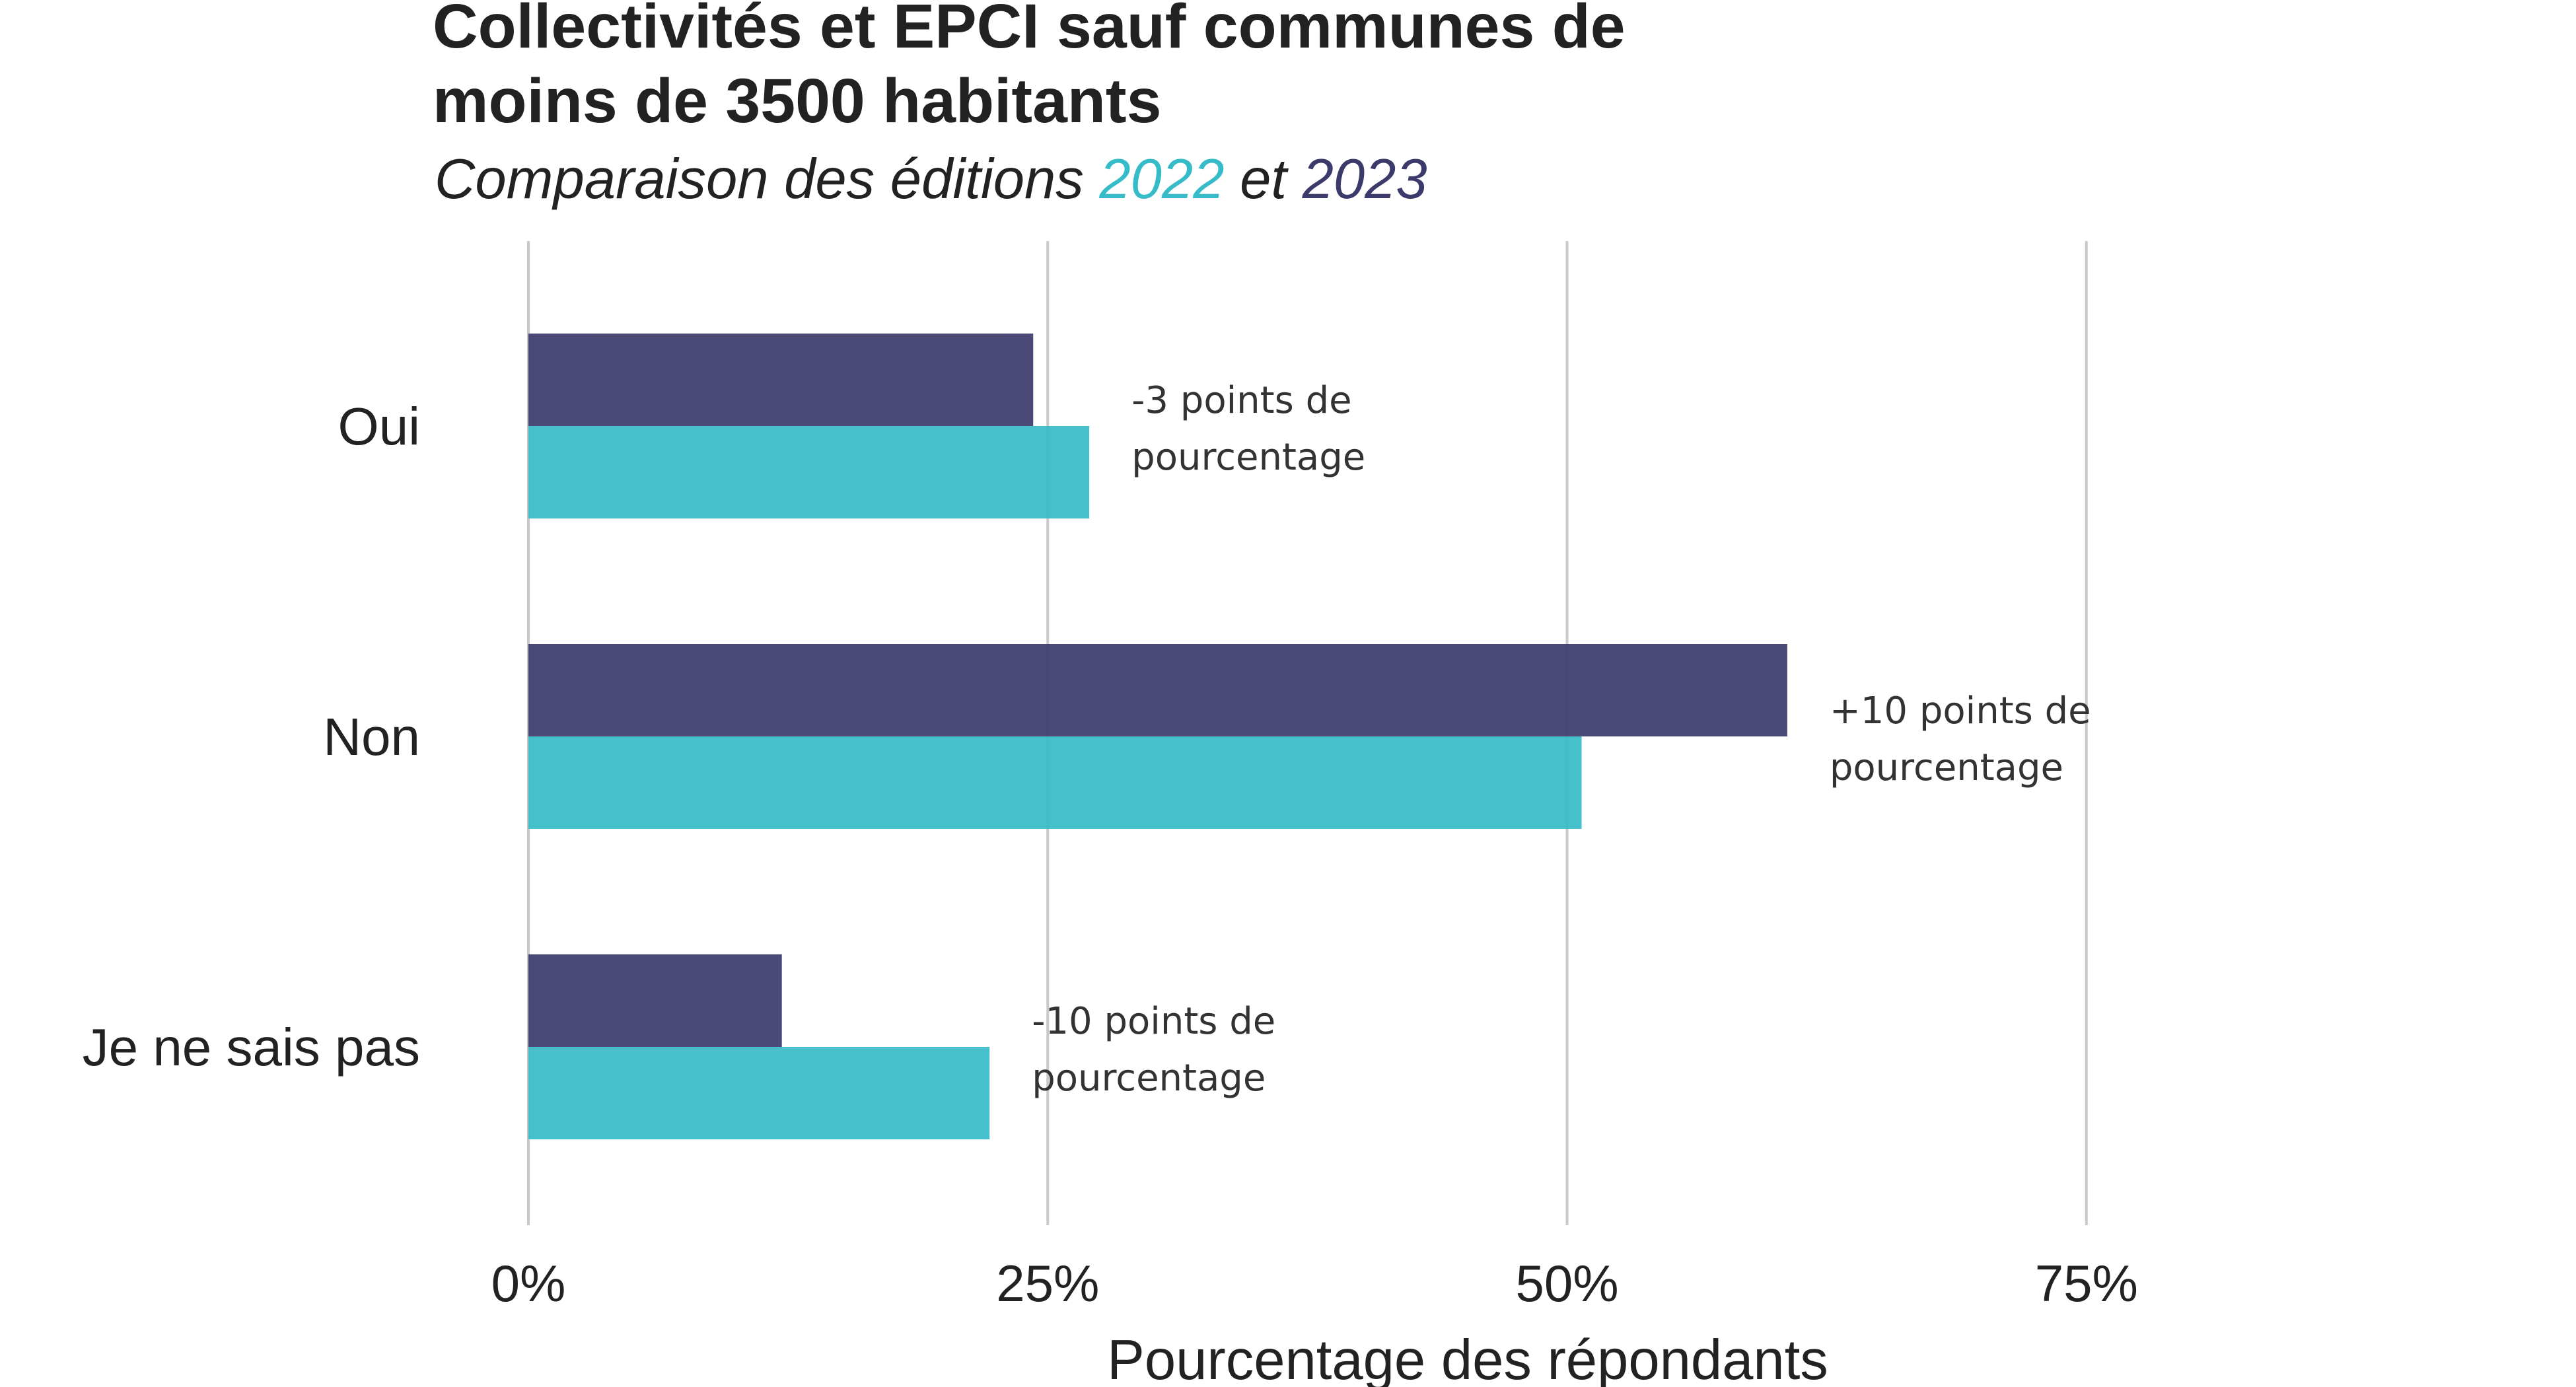 This screenshot has height=1387, width=2576. I want to click on category-labels: Oui Non Je ne sais pas, so click(251, 737).